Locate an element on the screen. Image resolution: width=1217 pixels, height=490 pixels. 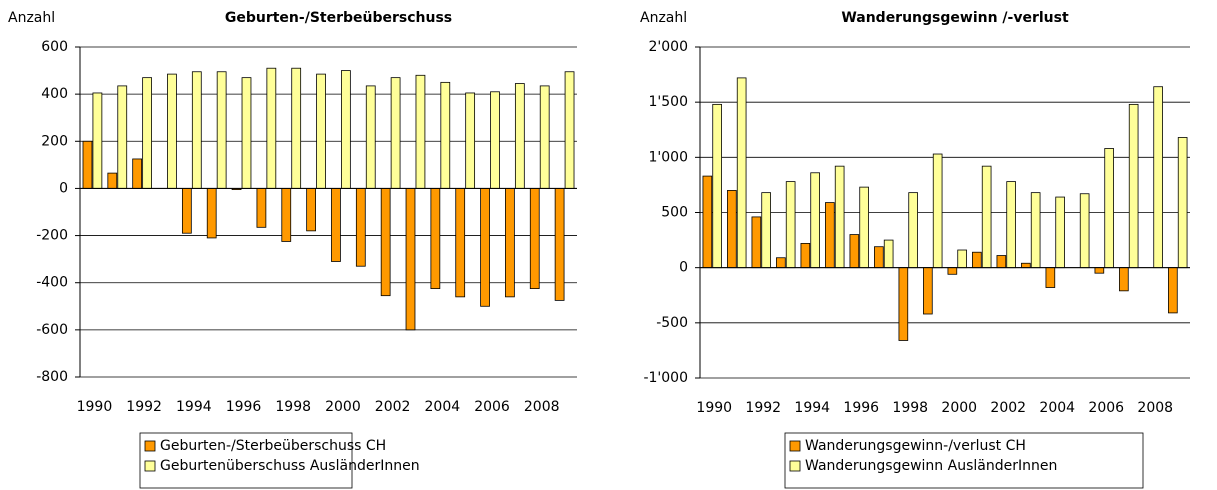
y-tick-label: 2'000 is located at coordinates (668, 47).